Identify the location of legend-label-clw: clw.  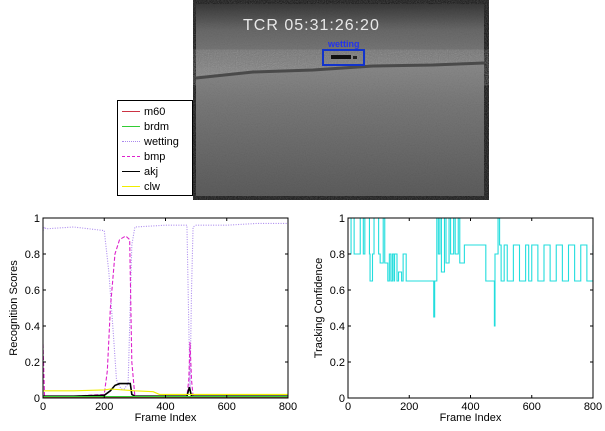
(152, 186).